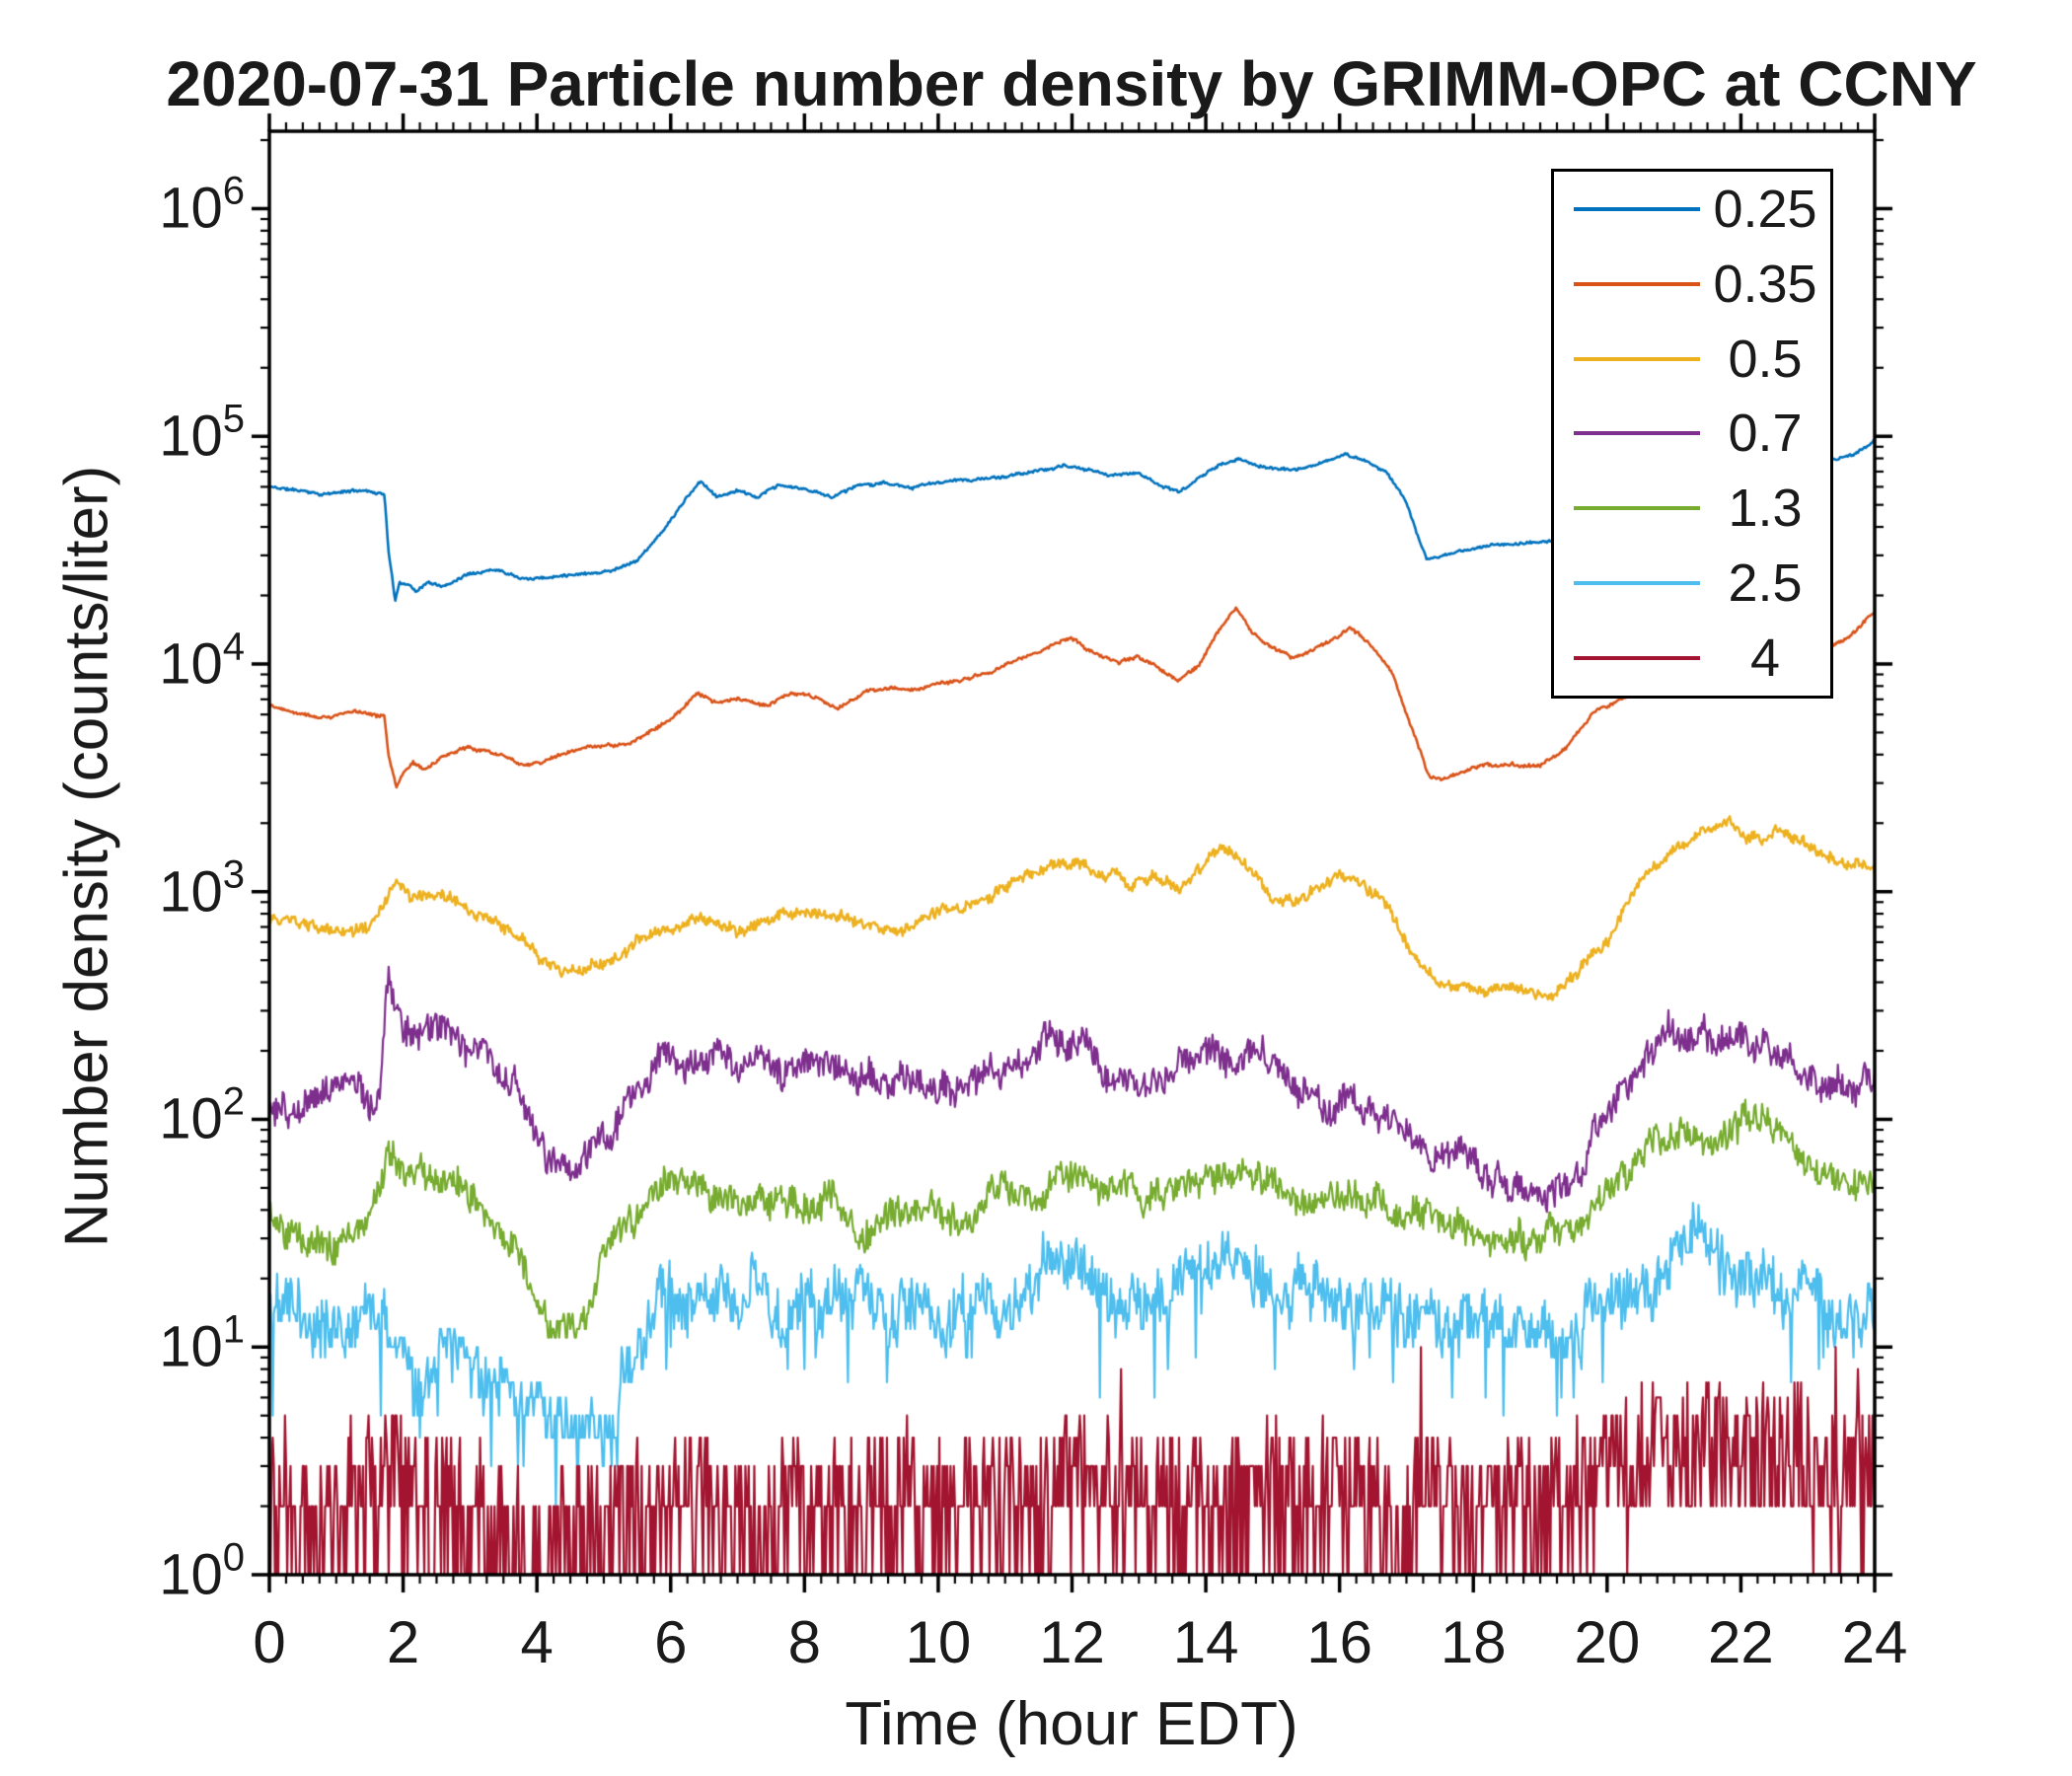  What do you see at coordinates (202, 1571) in the screenshot?
I see `y-tick-label: 10⁰` at bounding box center [202, 1571].